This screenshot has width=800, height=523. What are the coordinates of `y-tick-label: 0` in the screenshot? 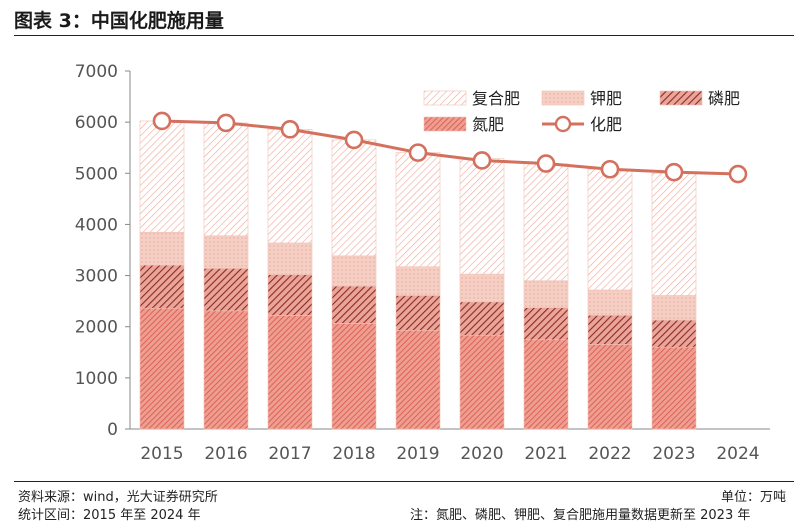 It's located at (112, 430).